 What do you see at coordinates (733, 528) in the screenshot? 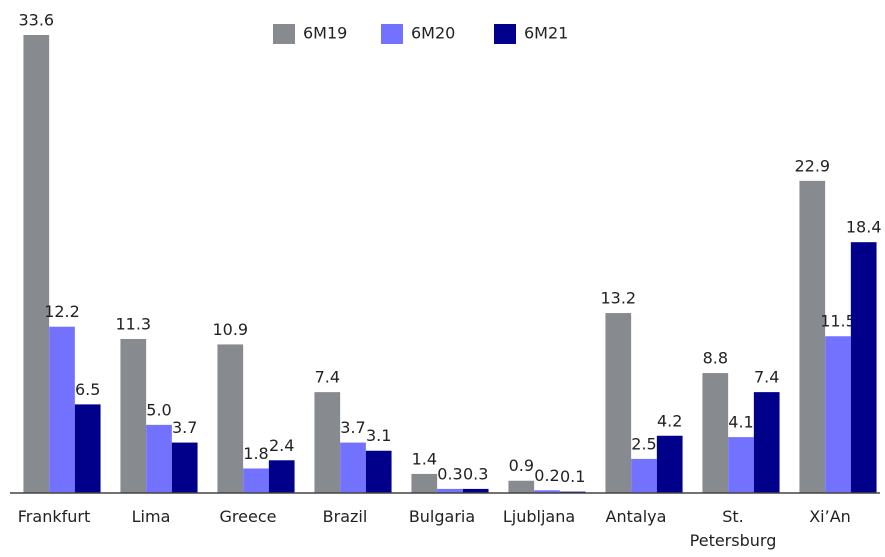
I see `x-tick-label: St. Petersburg` at bounding box center [733, 528].